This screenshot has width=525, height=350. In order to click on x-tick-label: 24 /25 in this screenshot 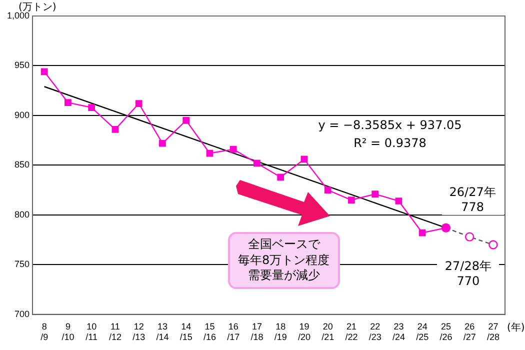, I will do `click(422, 331)`.